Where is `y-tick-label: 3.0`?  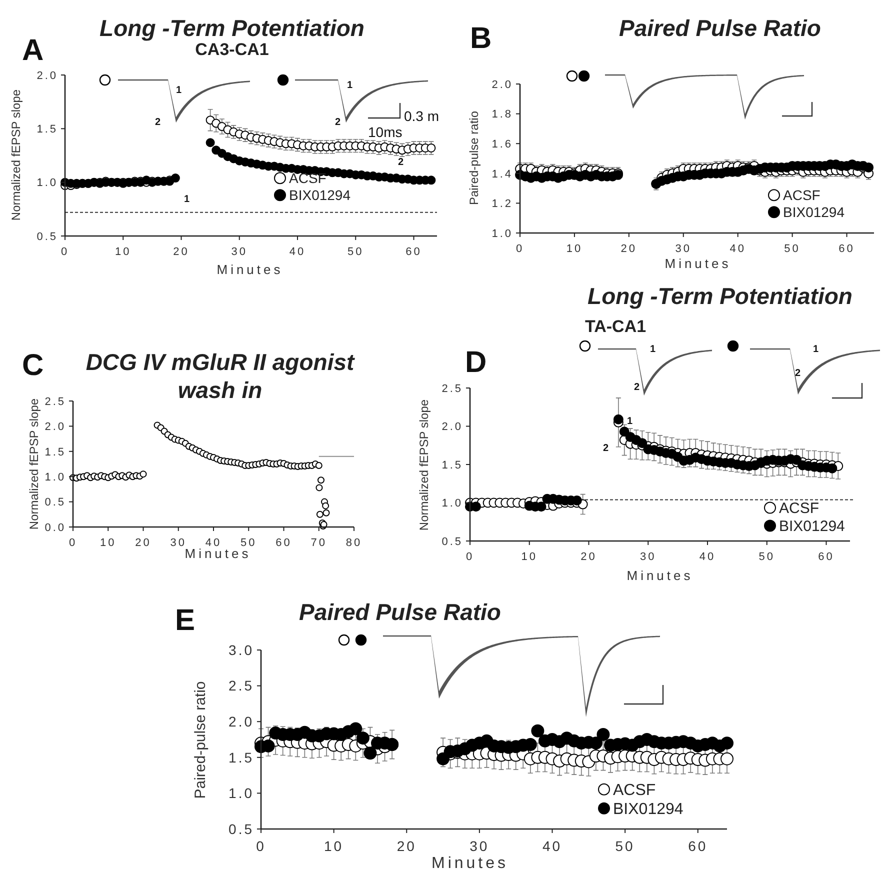 y-tick-label: 3.0 is located at coordinates (241, 650).